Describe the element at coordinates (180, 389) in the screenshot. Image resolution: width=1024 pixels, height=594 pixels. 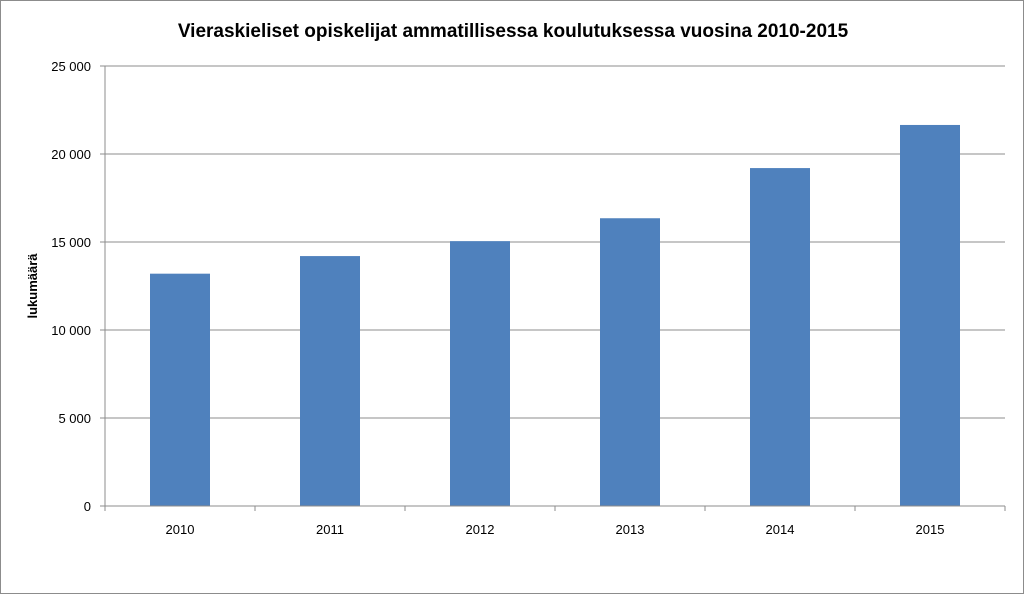
I see `bar-2010` at that location.